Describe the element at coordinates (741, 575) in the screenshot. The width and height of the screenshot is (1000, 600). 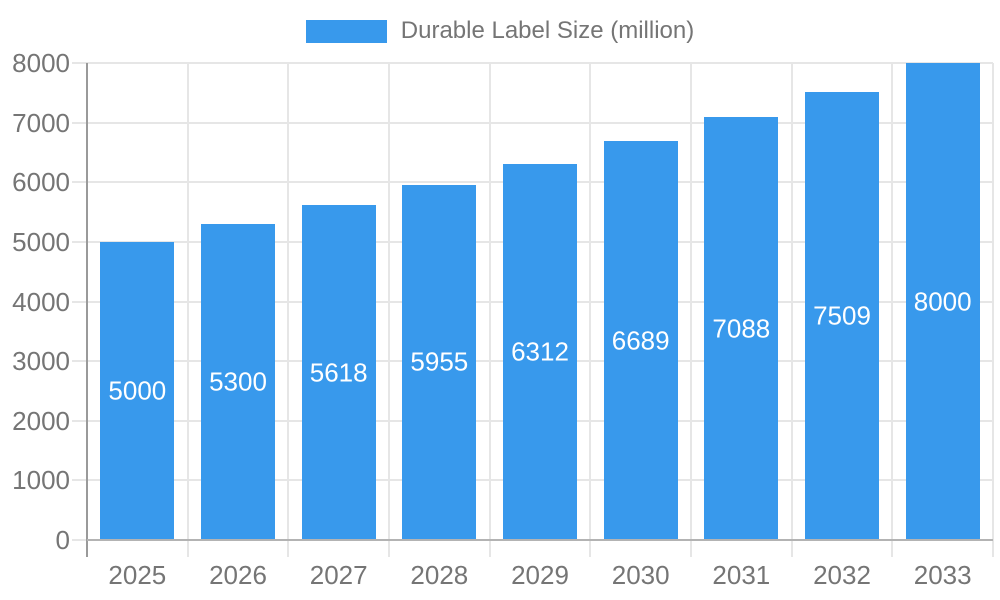
I see `x-tick-label: 2031` at that location.